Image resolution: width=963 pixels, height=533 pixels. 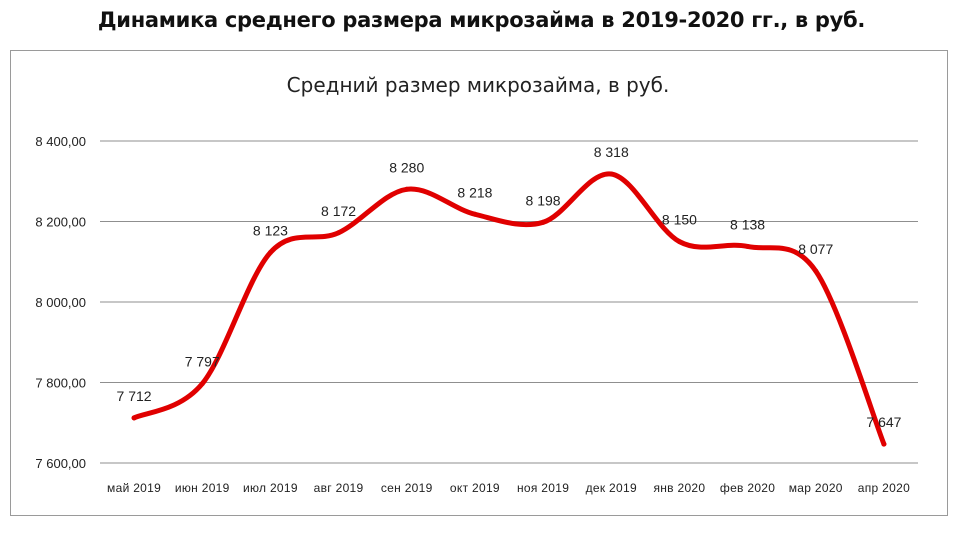 What do you see at coordinates (883, 422) in the screenshot?
I see `data-label: 7 647` at bounding box center [883, 422].